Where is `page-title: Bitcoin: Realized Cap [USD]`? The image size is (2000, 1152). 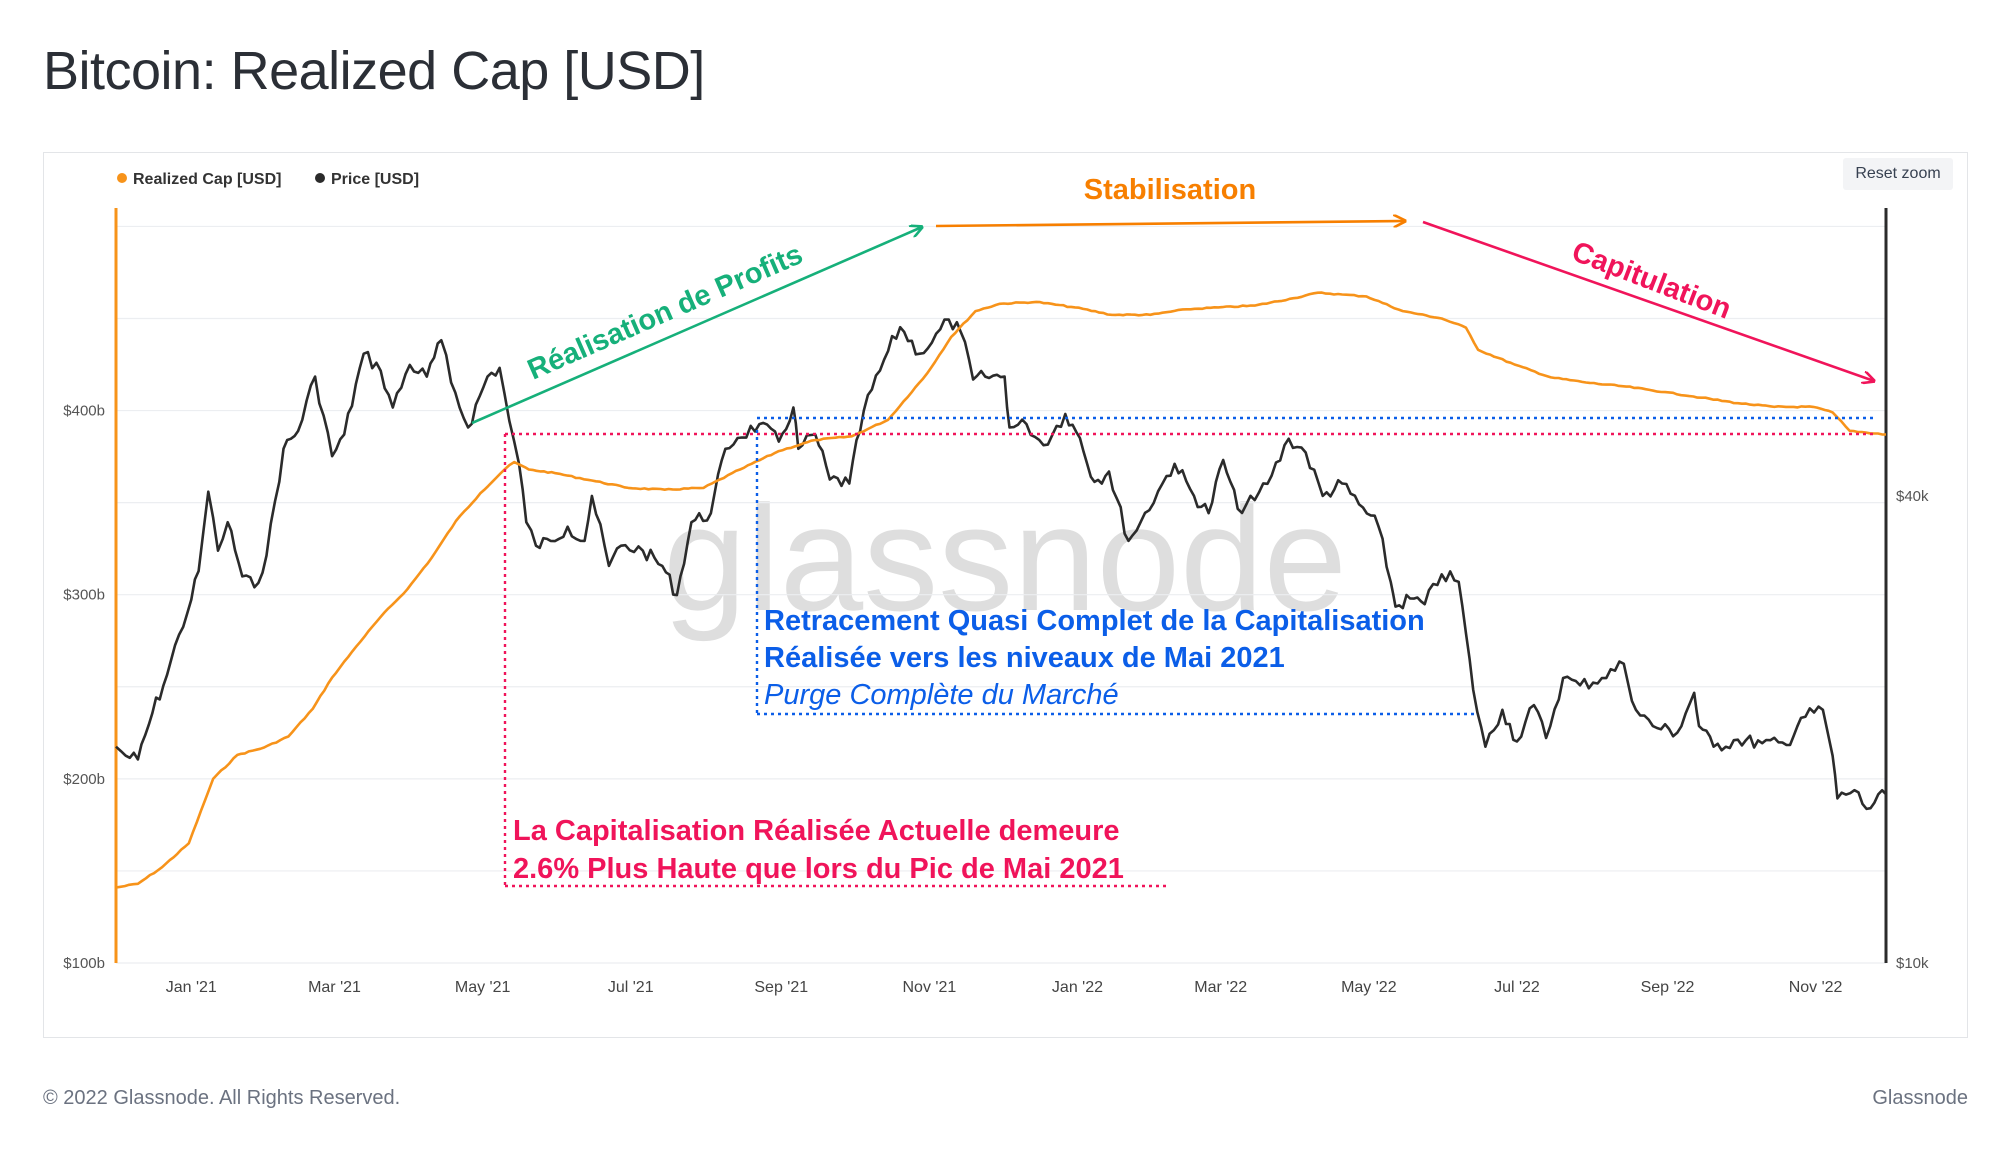
page-title: Bitcoin: Realized Cap [USD] is located at coordinates (374, 71).